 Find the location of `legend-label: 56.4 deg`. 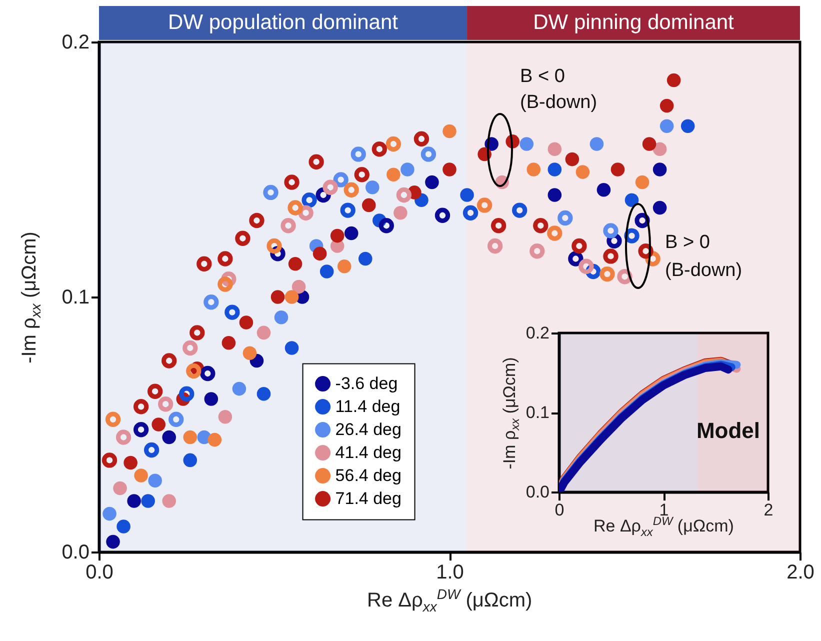

legend-label: 56.4 deg is located at coordinates (368, 475).